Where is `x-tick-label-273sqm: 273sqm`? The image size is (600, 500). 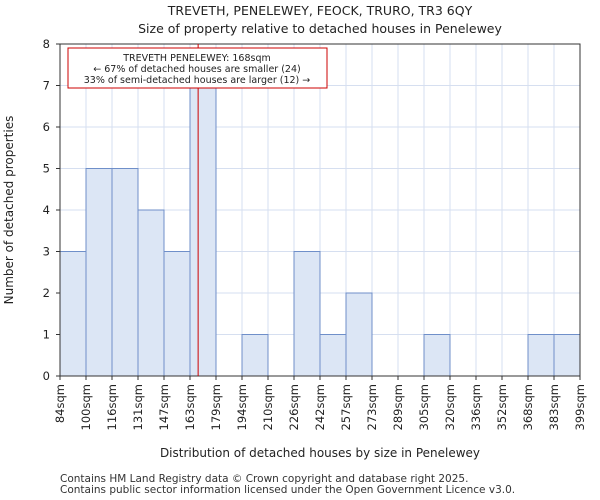
x-tick-label-273sqm: 273sqm is located at coordinates (372, 407).